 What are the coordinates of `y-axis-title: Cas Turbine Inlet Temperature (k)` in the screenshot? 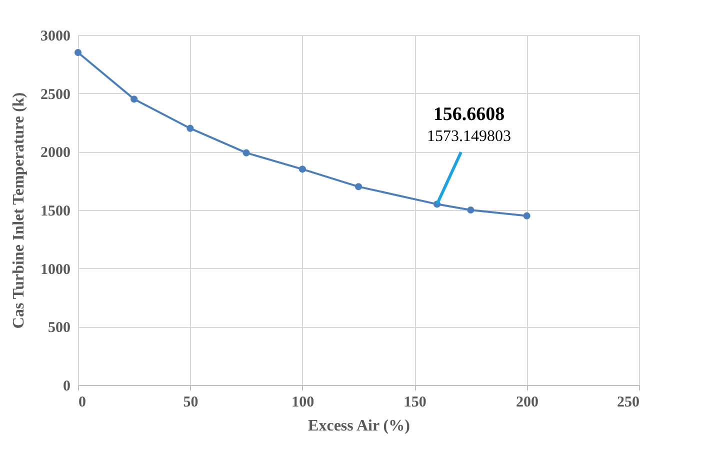 It's located at (19, 210).